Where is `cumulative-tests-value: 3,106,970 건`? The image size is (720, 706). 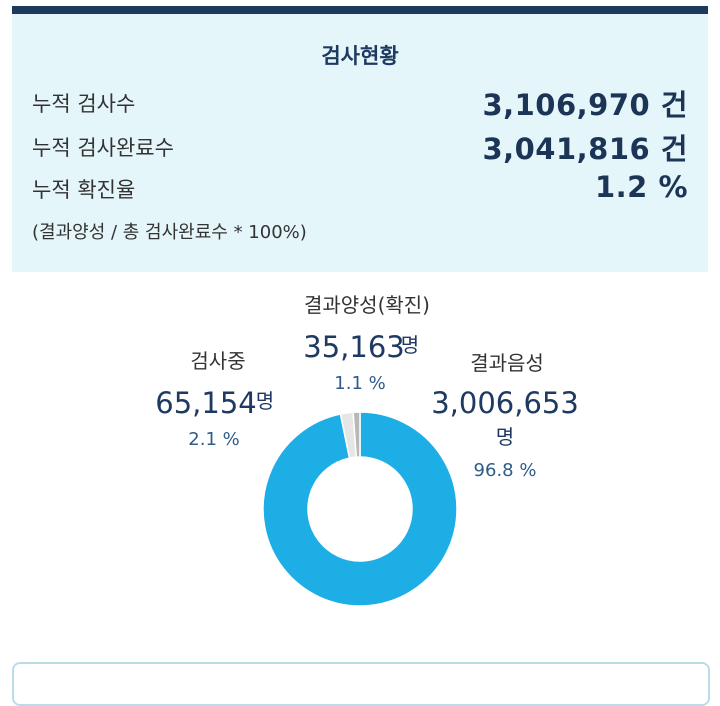 cumulative-tests-value: 3,106,970 건 is located at coordinates (585, 105).